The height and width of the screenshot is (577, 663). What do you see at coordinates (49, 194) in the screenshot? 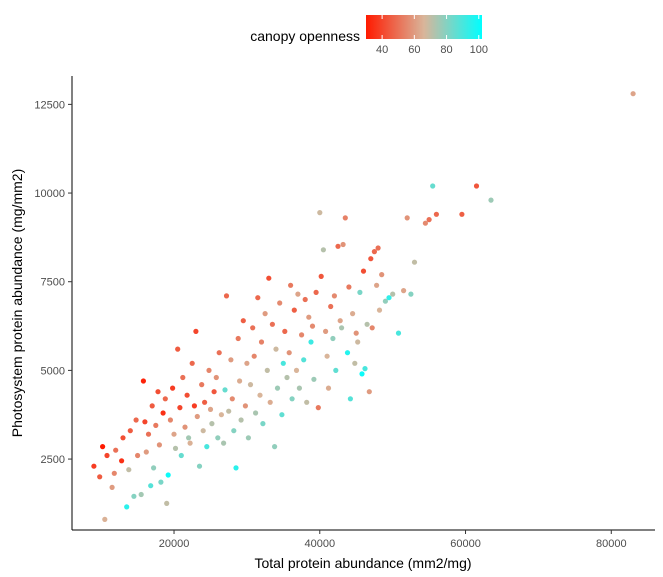
I see `y-tick-label: 10000` at bounding box center [49, 194].